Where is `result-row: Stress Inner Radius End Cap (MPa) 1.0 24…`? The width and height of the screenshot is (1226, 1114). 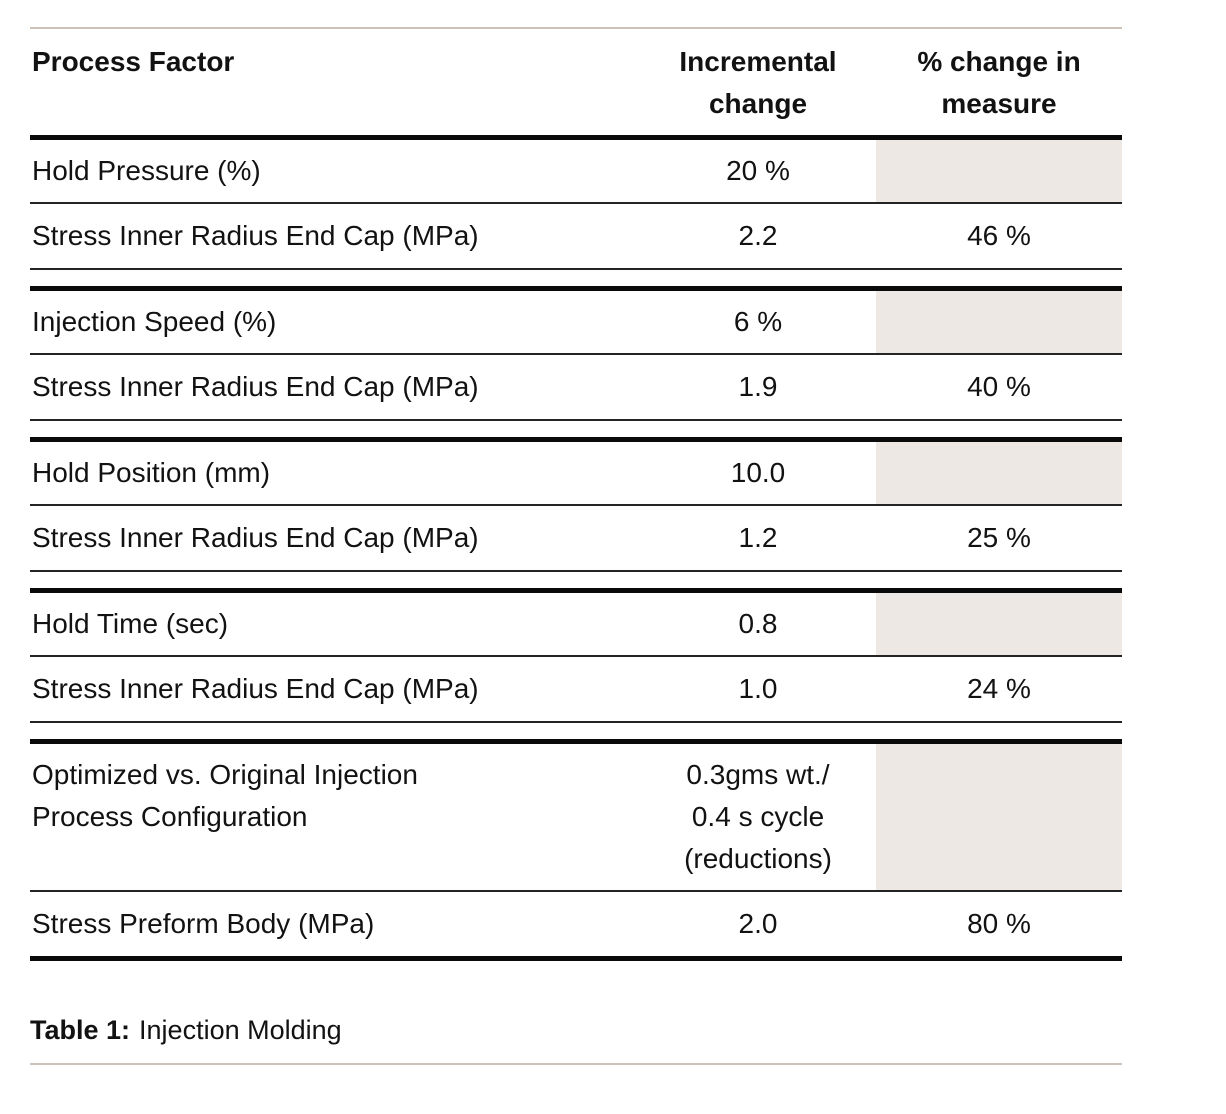 result-row: Stress Inner Radius End Cap (MPa) 1.0 24… is located at coordinates (576, 690).